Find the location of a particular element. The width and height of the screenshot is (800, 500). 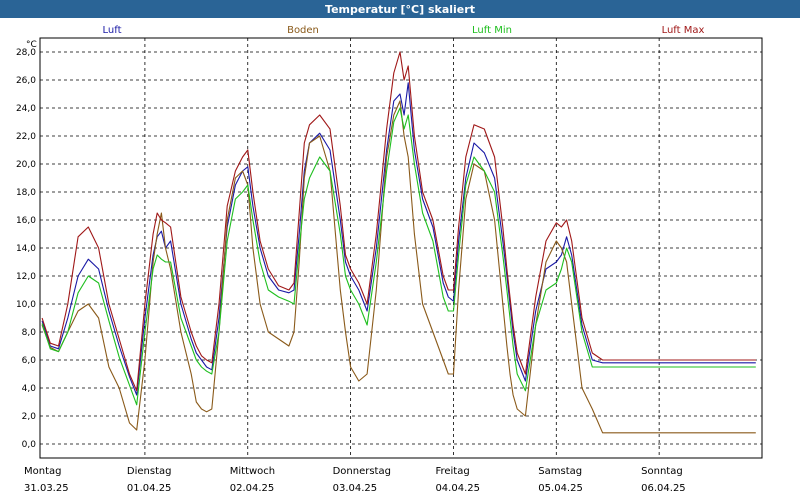

y-tick-label: 8,0 is located at coordinates (29, 333).